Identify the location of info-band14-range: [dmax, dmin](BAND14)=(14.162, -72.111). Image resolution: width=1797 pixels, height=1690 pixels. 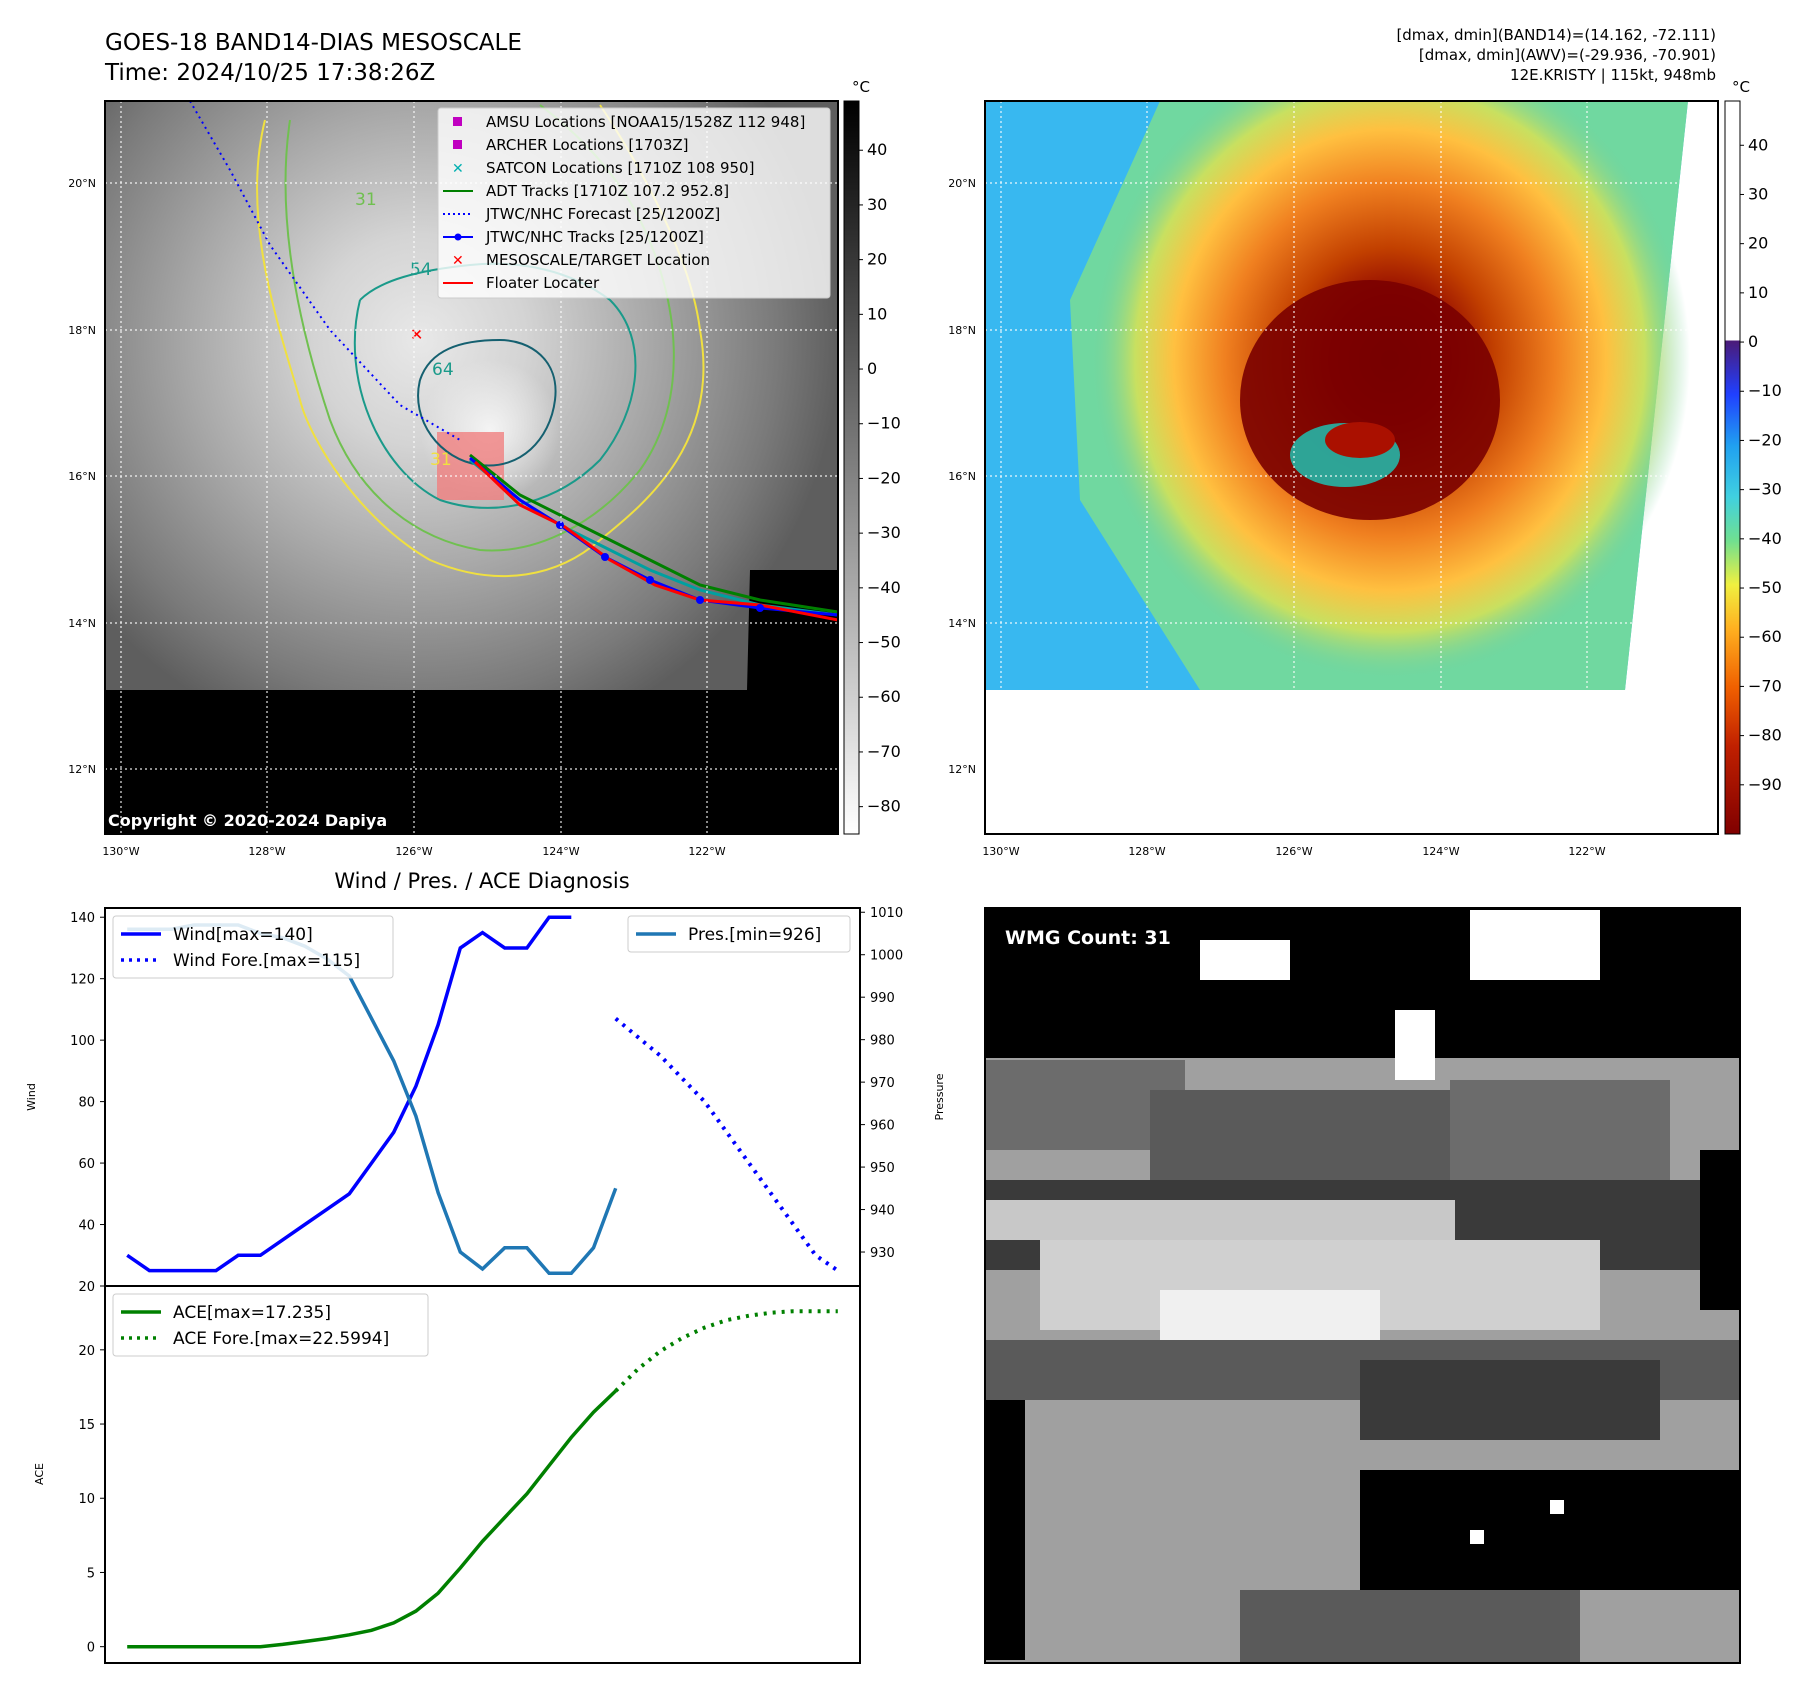
(1556, 35).